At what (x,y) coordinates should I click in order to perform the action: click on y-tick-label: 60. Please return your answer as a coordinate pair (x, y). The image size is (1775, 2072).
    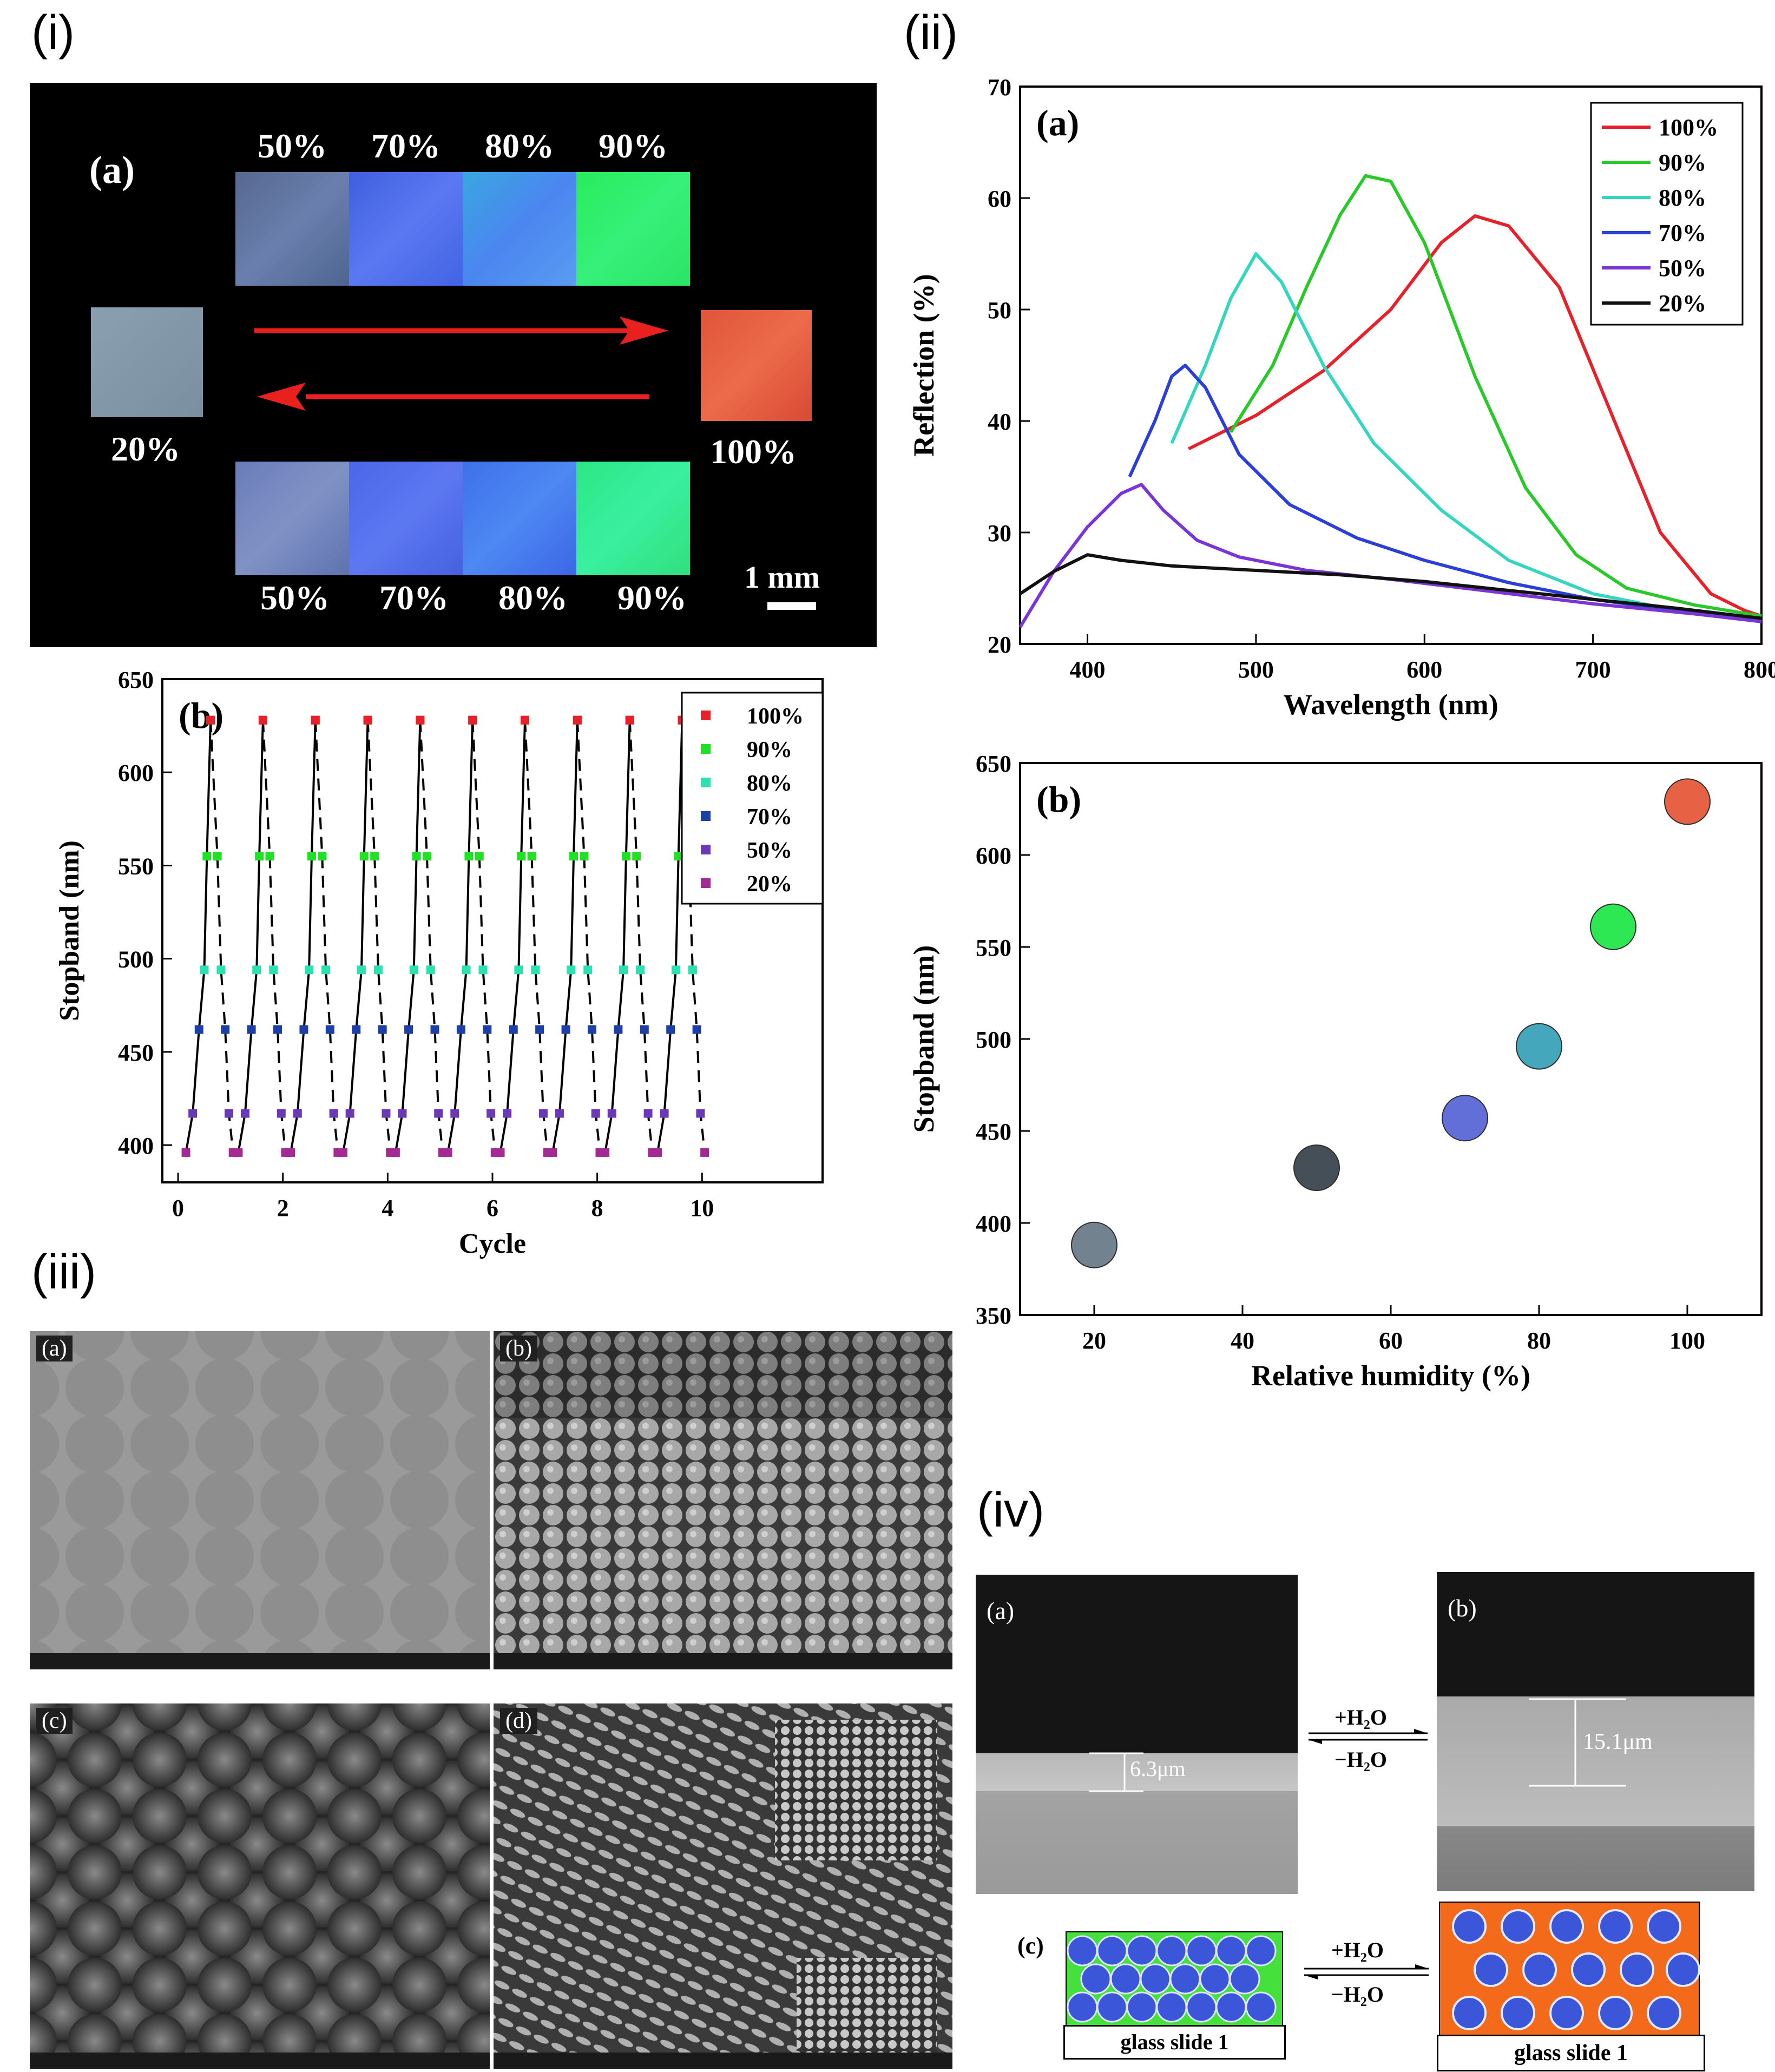
    Looking at the image, I should click on (999, 199).